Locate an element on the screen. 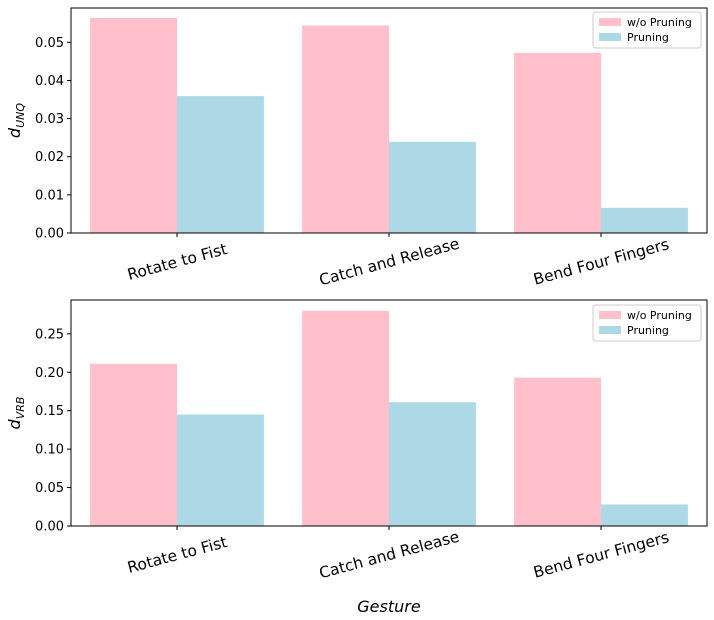 The height and width of the screenshot is (620, 714). y-tick-label: 0.20 is located at coordinates (49, 373).